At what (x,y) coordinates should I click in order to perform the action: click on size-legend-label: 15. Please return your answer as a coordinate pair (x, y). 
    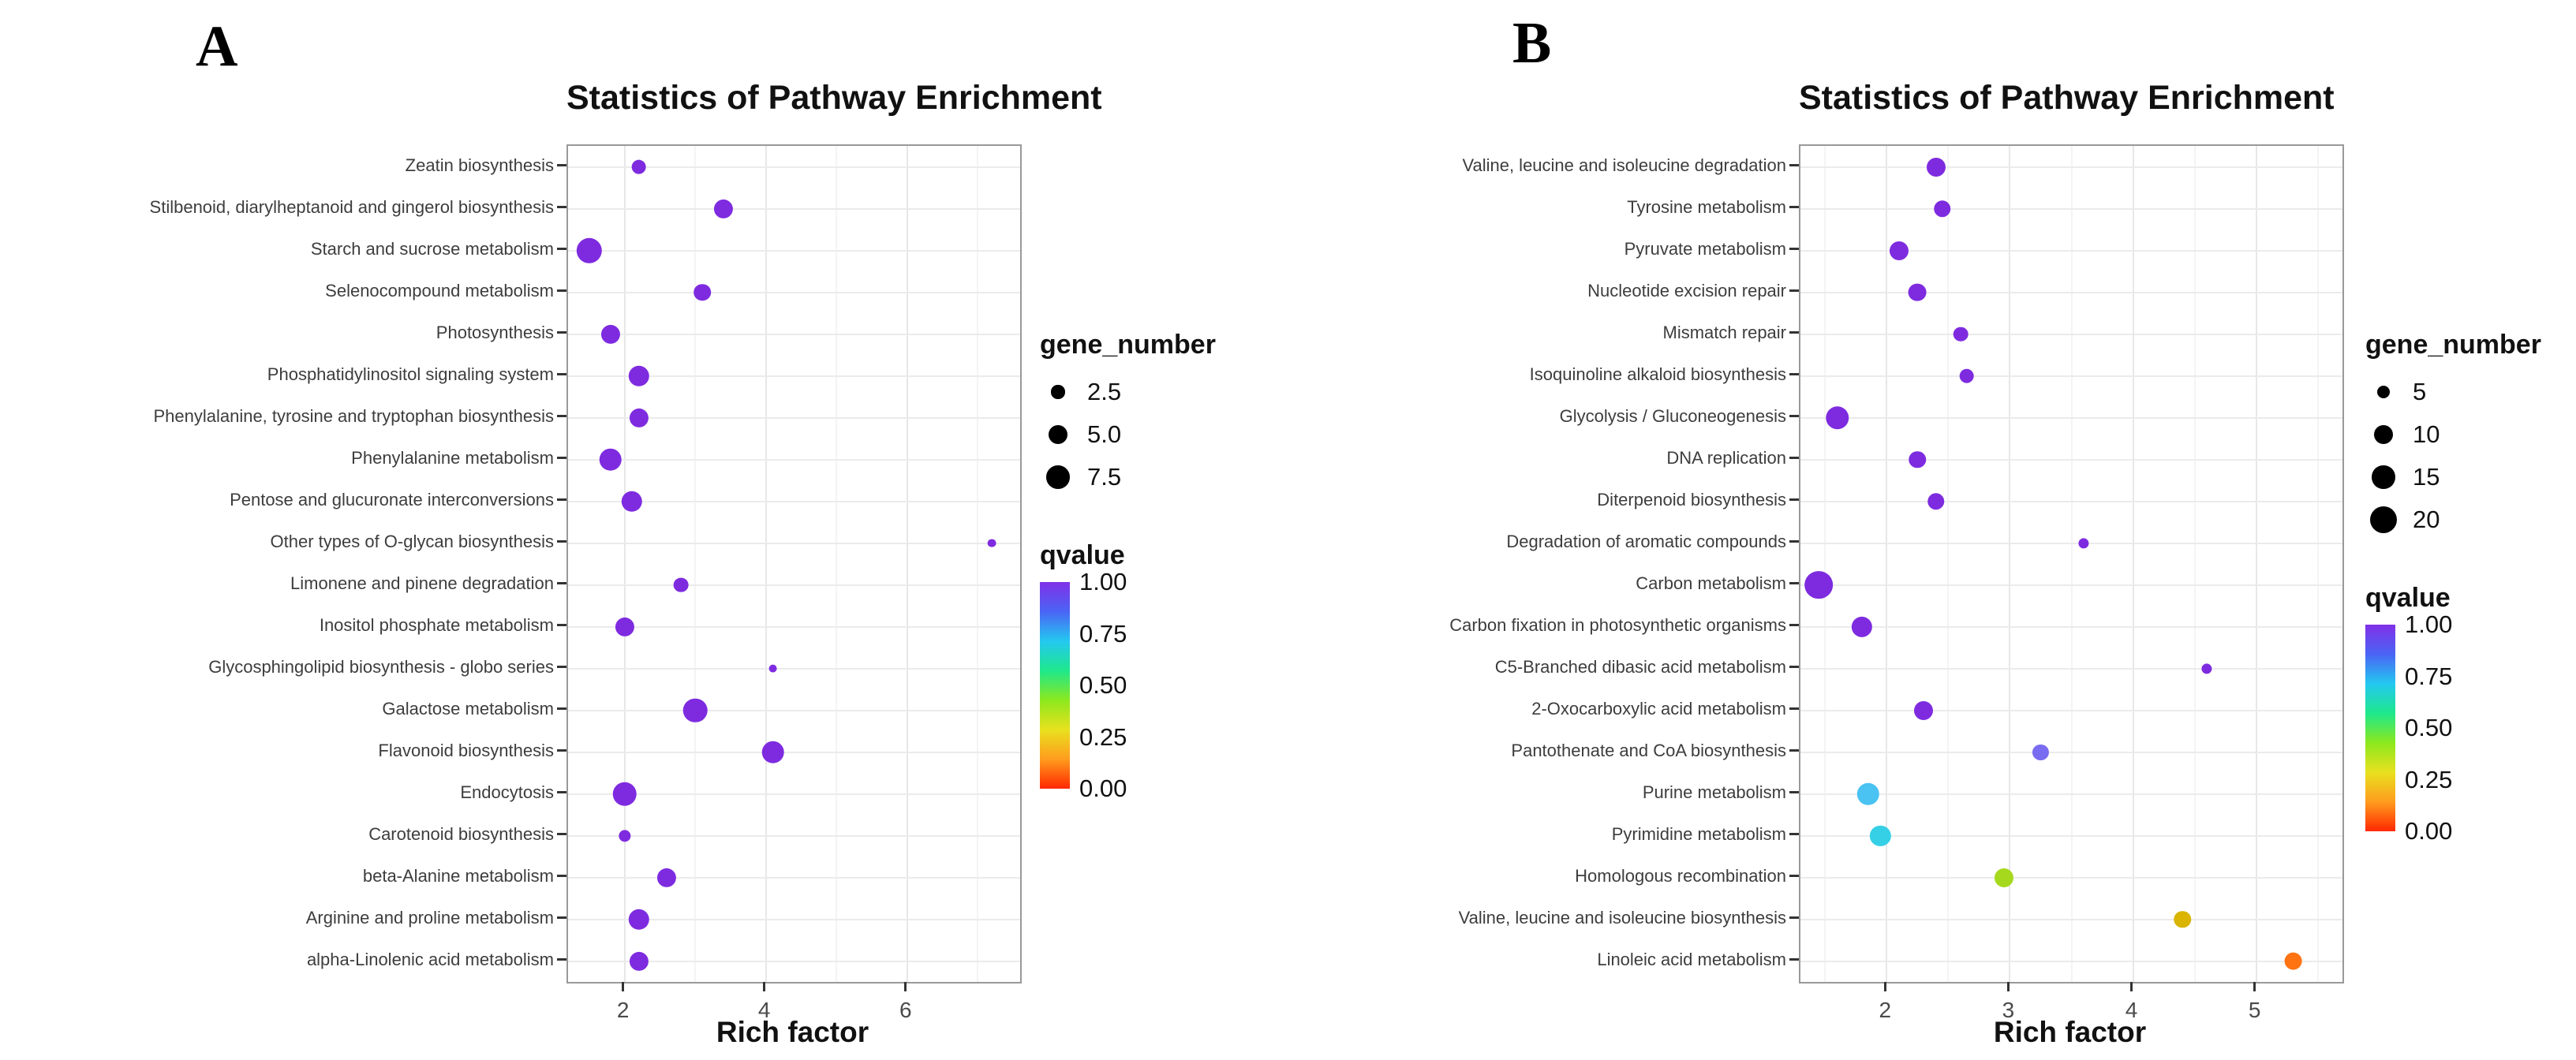
    Looking at the image, I should click on (2426, 477).